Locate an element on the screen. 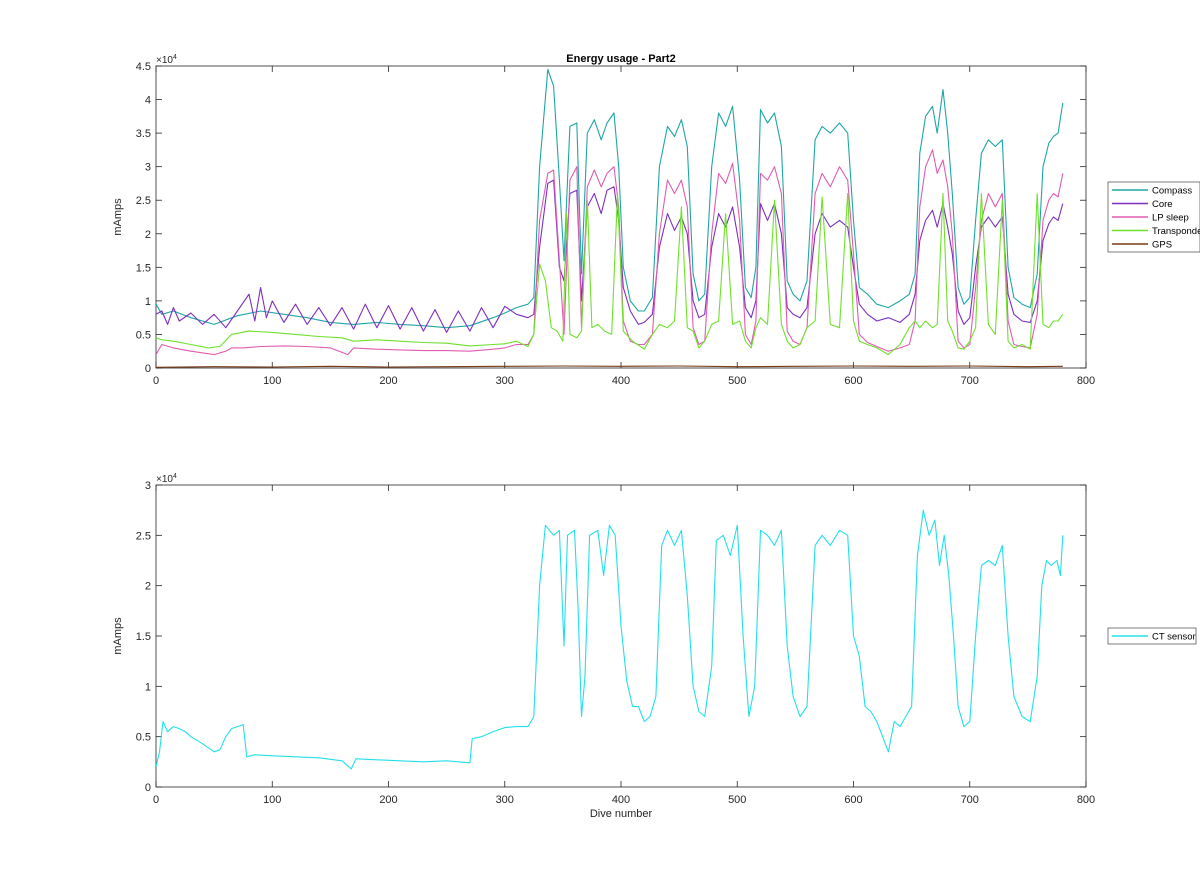 The image size is (1200, 885). y-tick-label: 4.5 is located at coordinates (143, 67).